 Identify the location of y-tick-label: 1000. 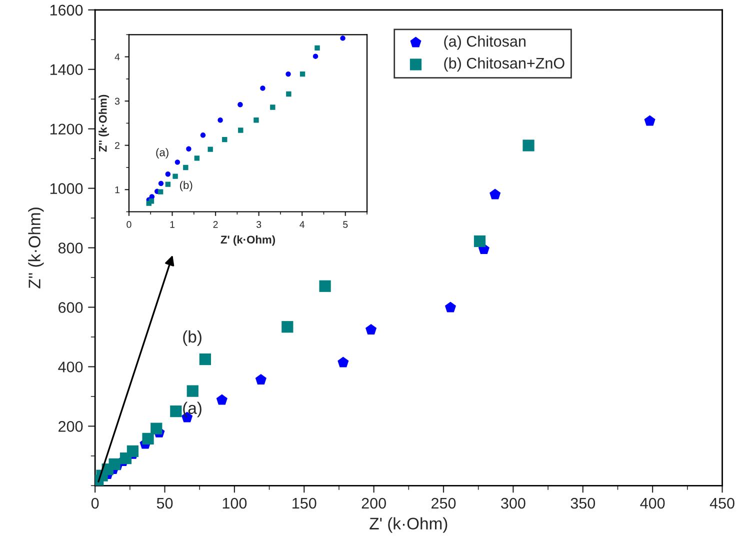
(66, 188).